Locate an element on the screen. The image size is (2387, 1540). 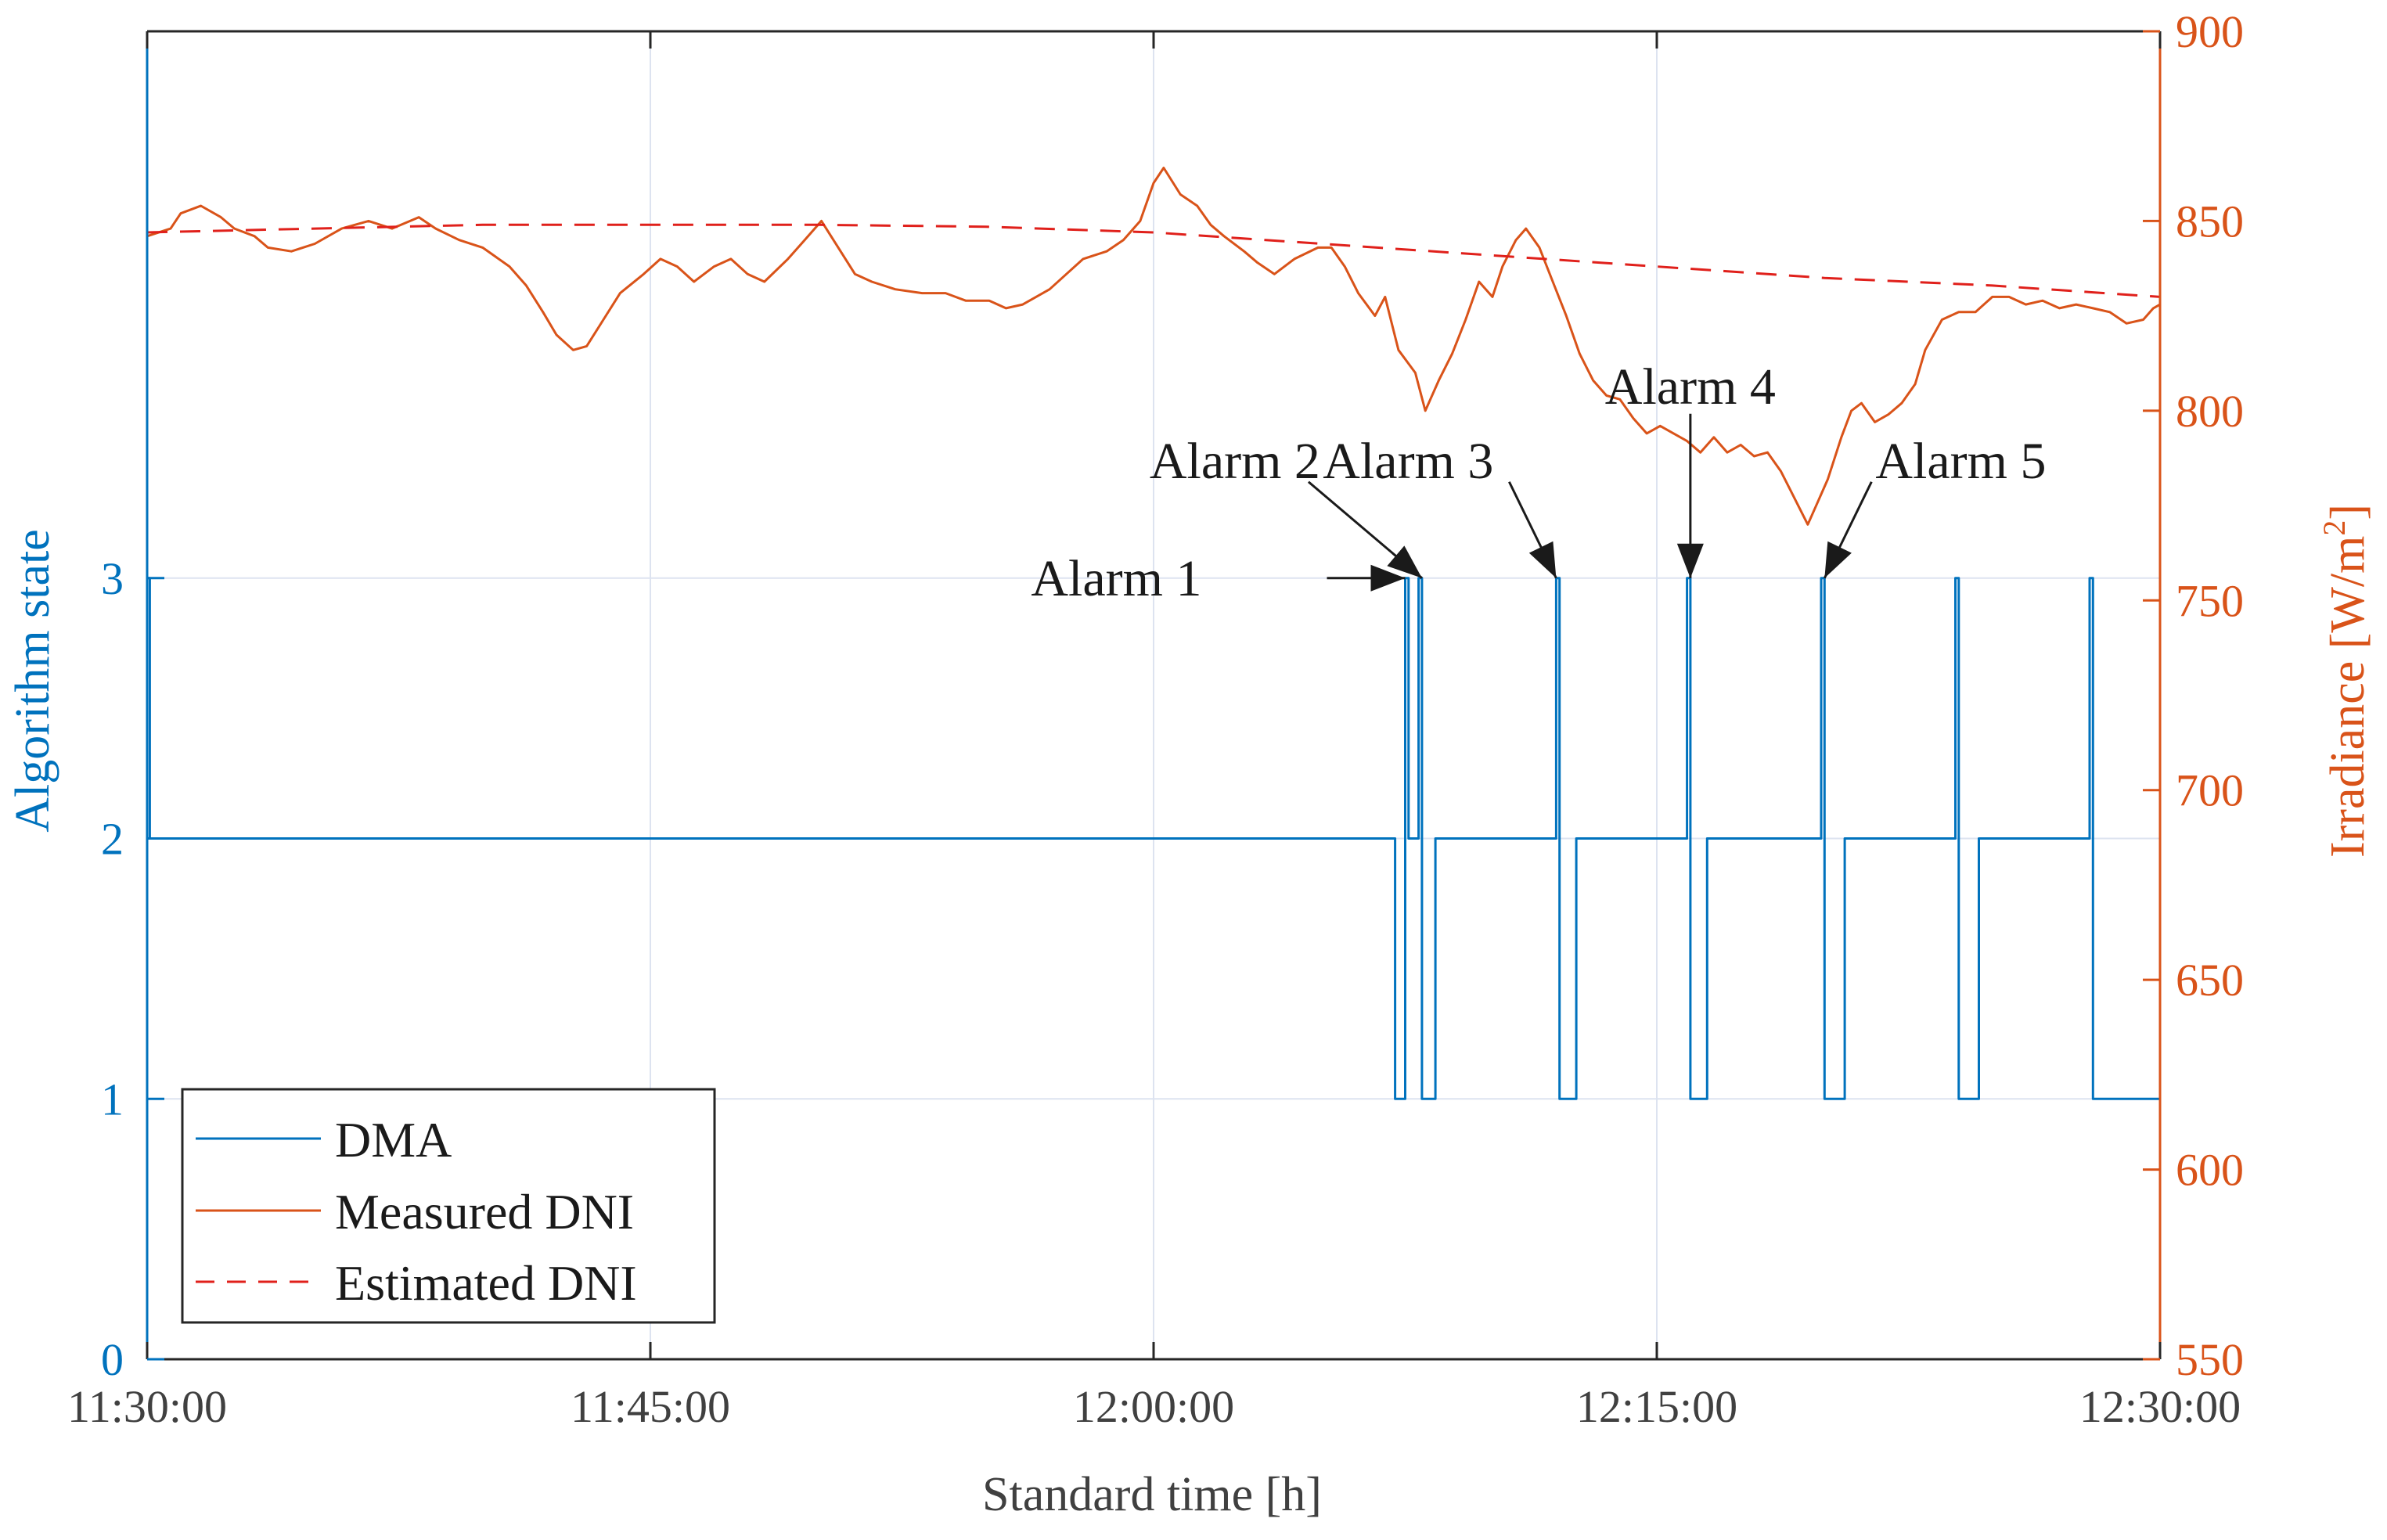
y-left-tick-label: 2 is located at coordinates (112, 839).